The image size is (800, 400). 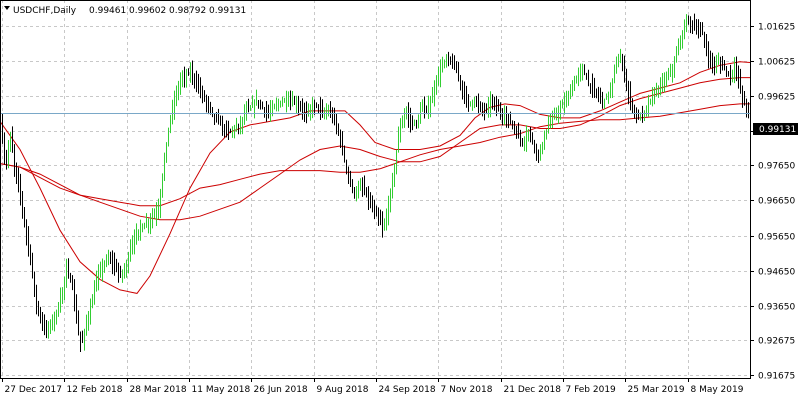 I want to click on y-tick-label: 0.93650, so click(x=776, y=308).